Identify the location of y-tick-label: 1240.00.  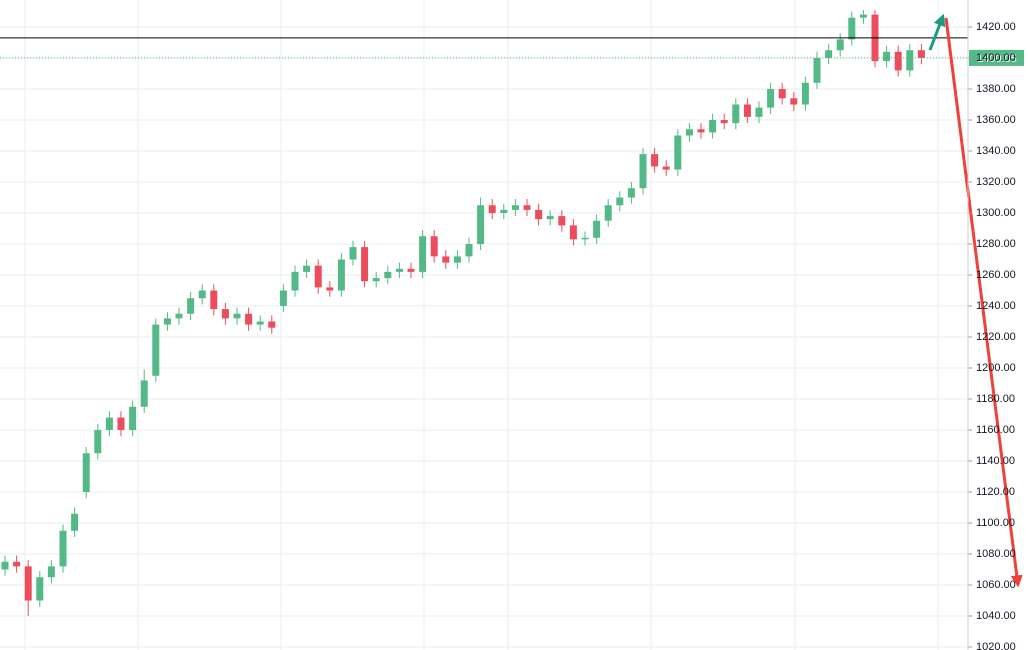
(996, 306).